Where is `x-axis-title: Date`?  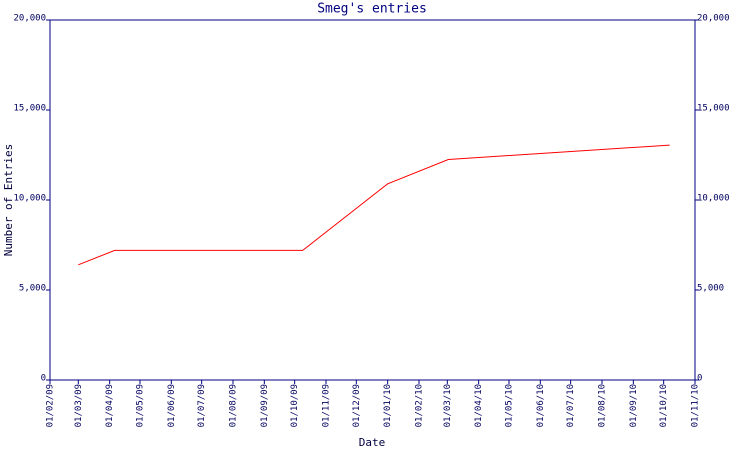 x-axis-title: Date is located at coordinates (372, 442).